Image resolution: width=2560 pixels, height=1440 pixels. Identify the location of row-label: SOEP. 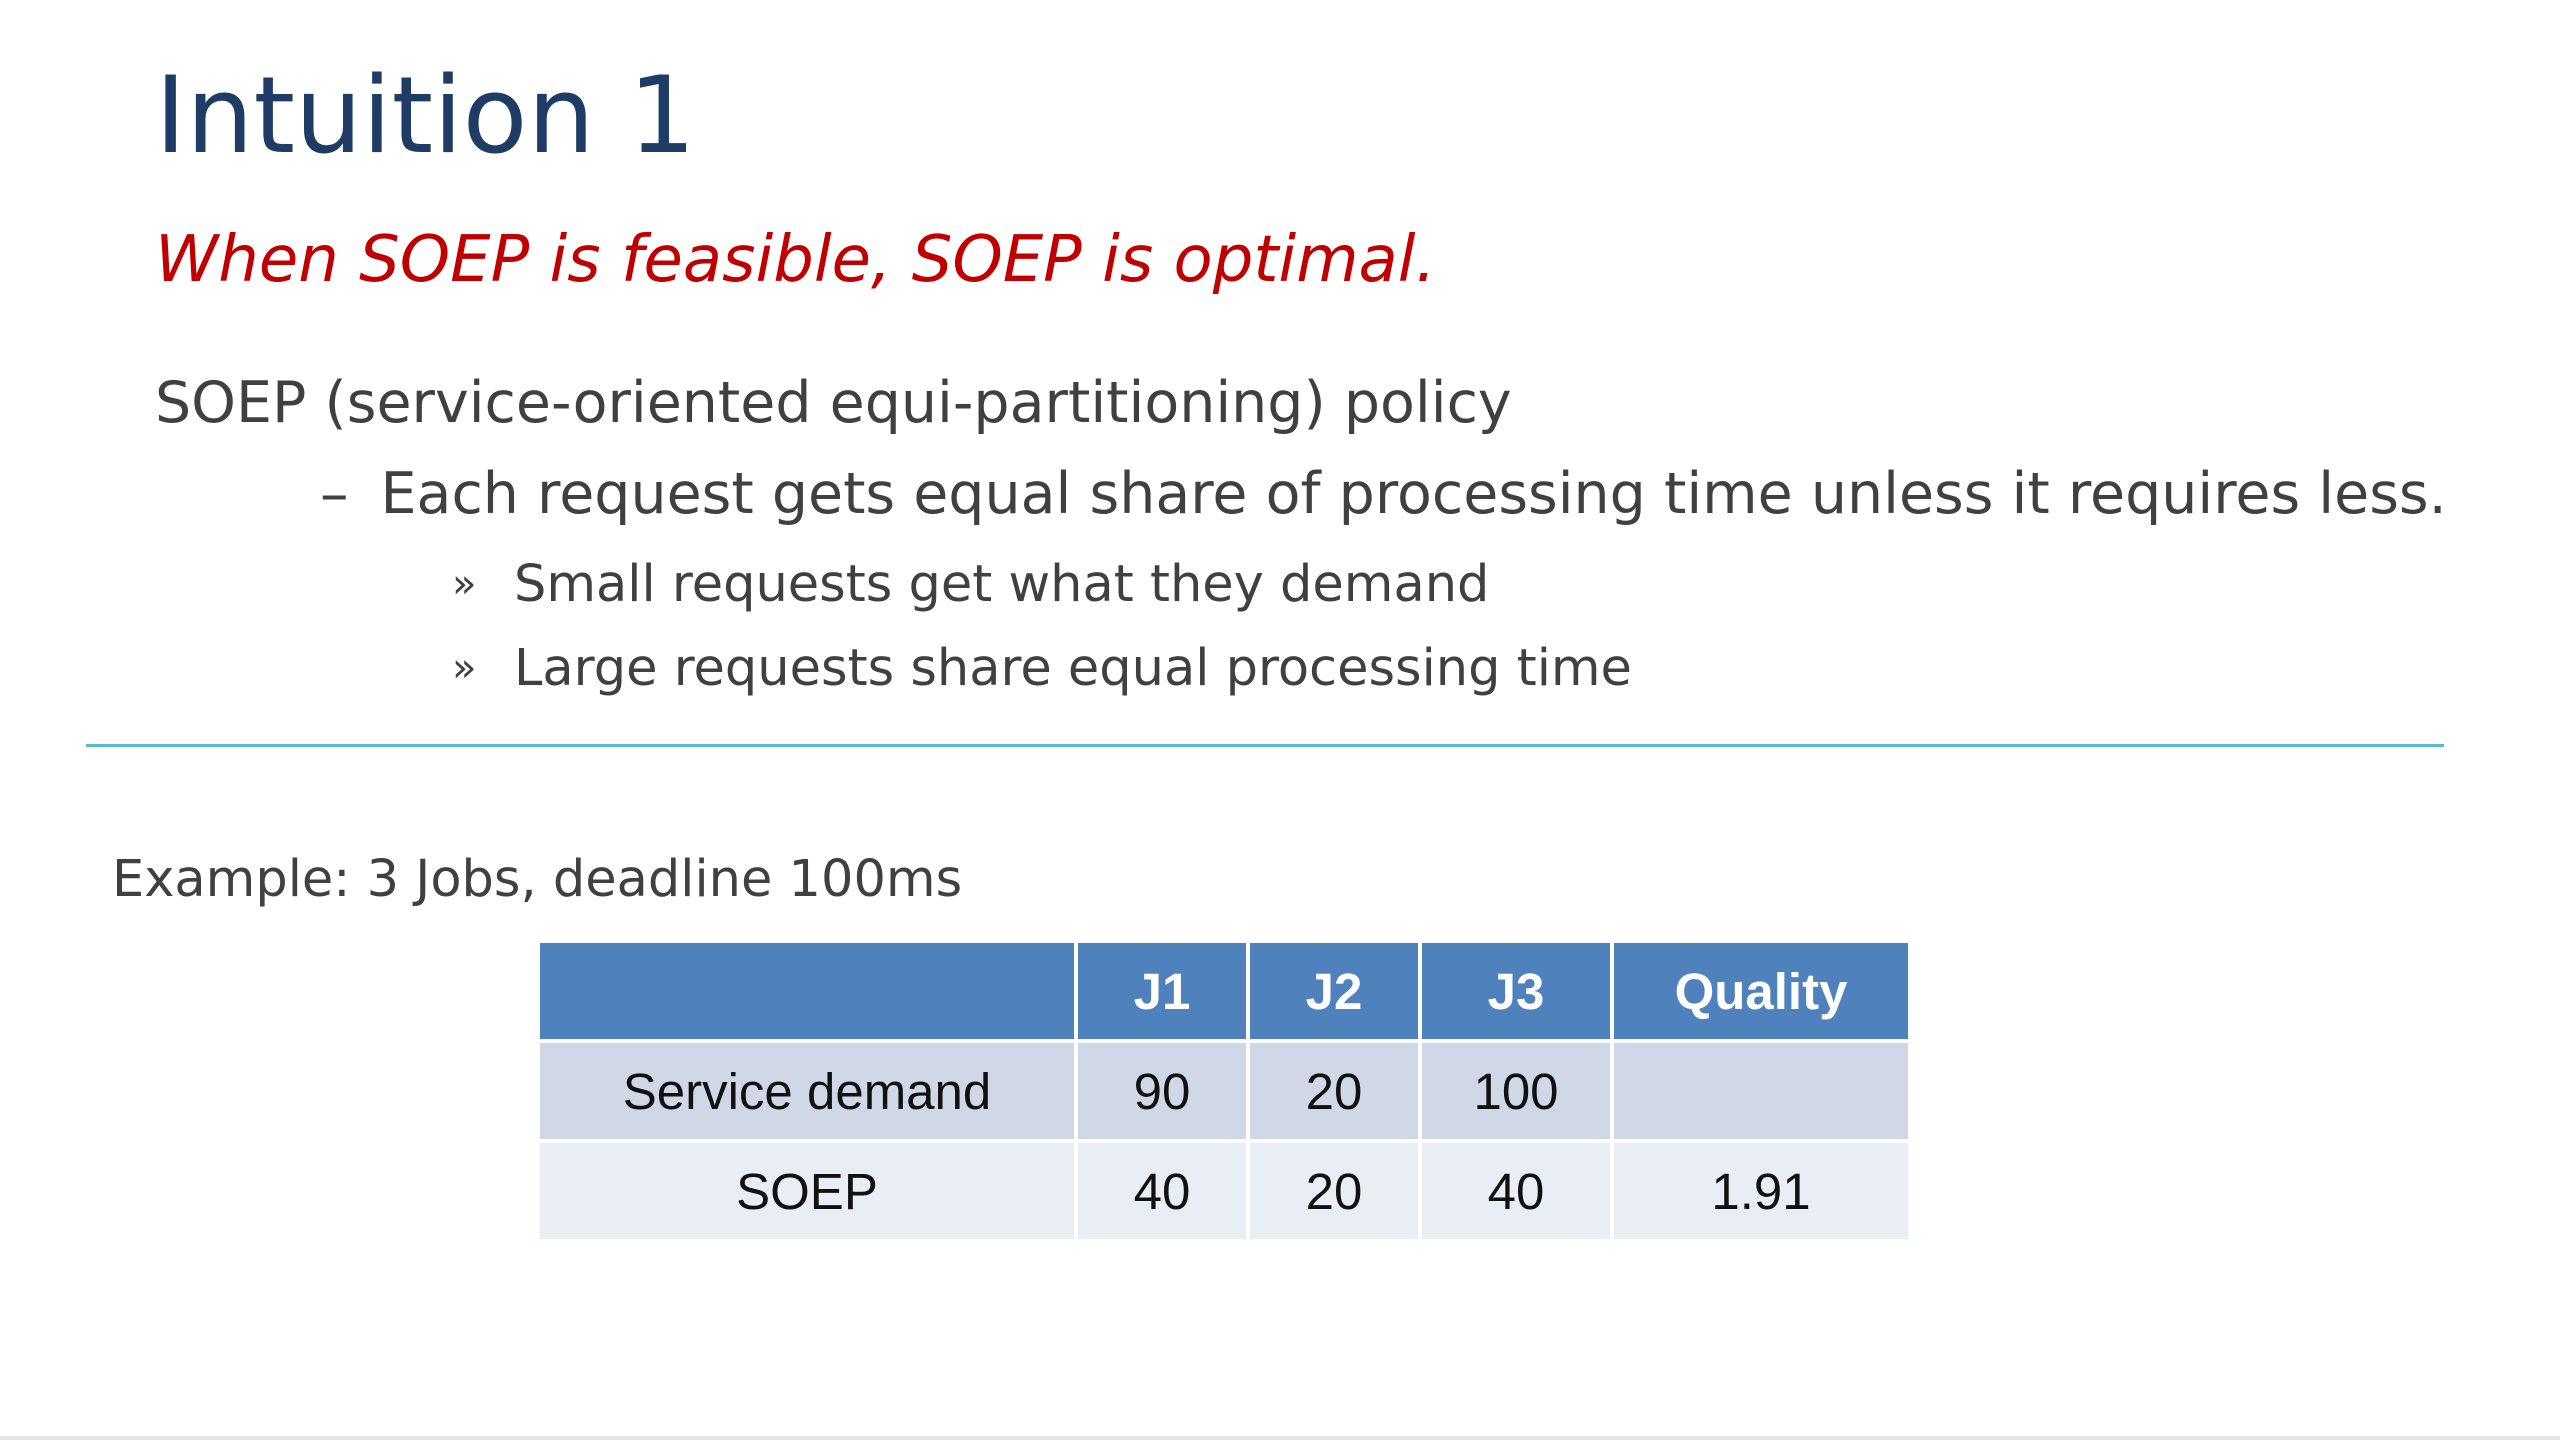
(807, 1191).